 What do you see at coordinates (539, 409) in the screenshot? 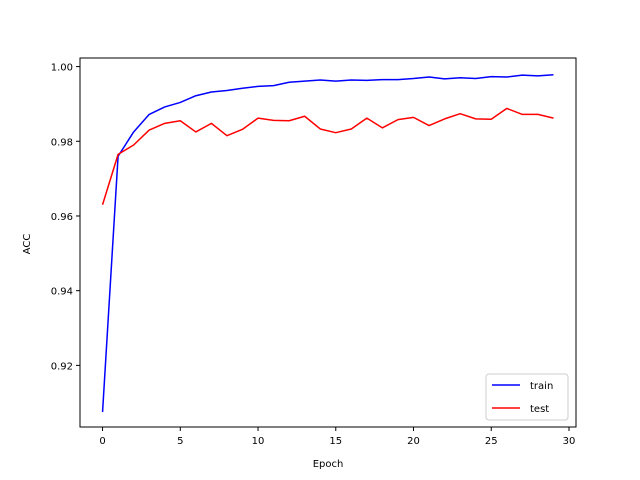
I see `legend-label-test: test` at bounding box center [539, 409].